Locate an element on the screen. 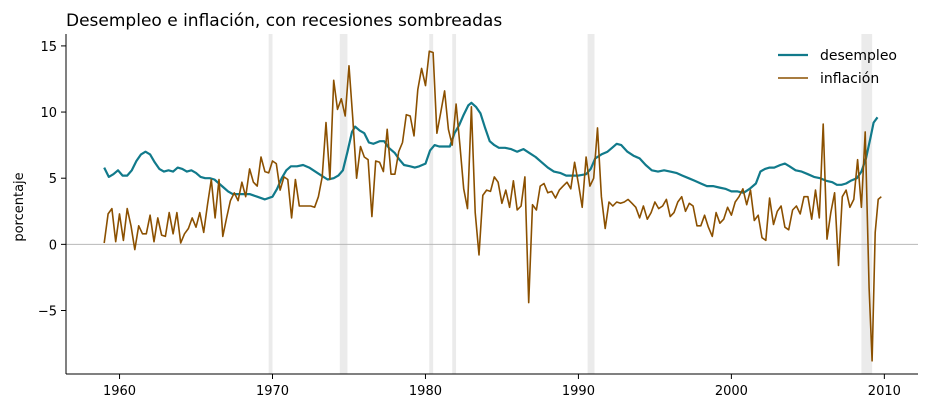 Image resolution: width=928 pixels, height=410 pixels. legend-label: desempleo is located at coordinates (858, 56).